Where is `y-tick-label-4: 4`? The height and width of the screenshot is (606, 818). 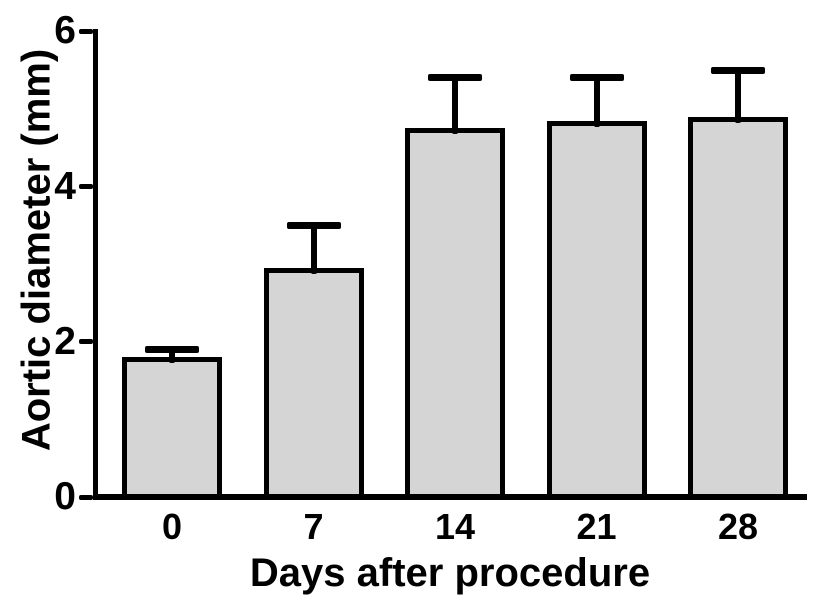
y-tick-label-4: 4 is located at coordinates (65, 186).